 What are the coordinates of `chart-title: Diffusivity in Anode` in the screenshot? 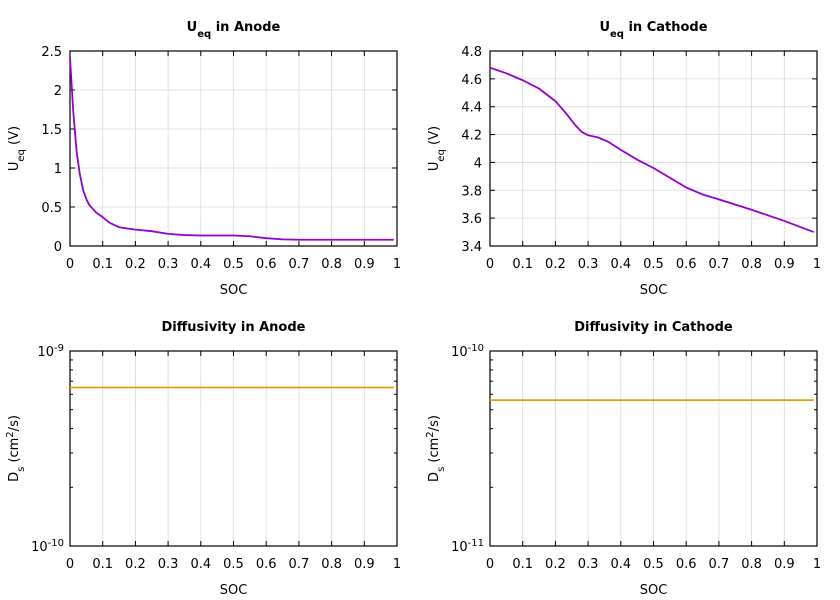 It's located at (234, 327).